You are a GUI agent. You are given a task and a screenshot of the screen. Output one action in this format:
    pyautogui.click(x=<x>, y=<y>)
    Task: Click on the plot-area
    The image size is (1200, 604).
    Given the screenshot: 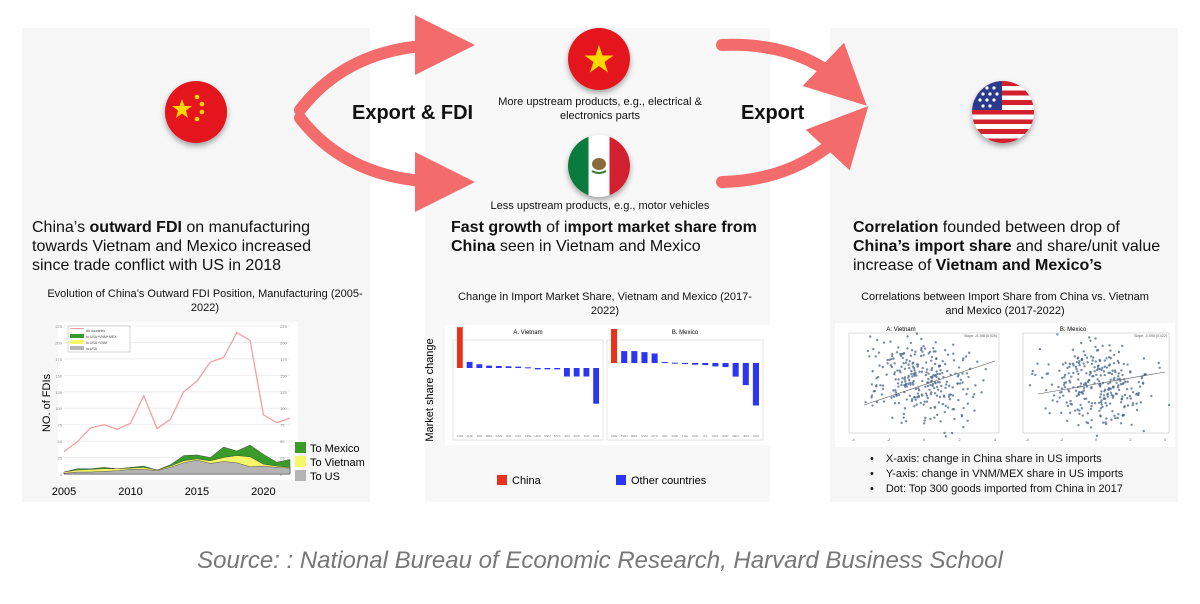 What is the action you would take?
    pyautogui.click(x=1005, y=385)
    